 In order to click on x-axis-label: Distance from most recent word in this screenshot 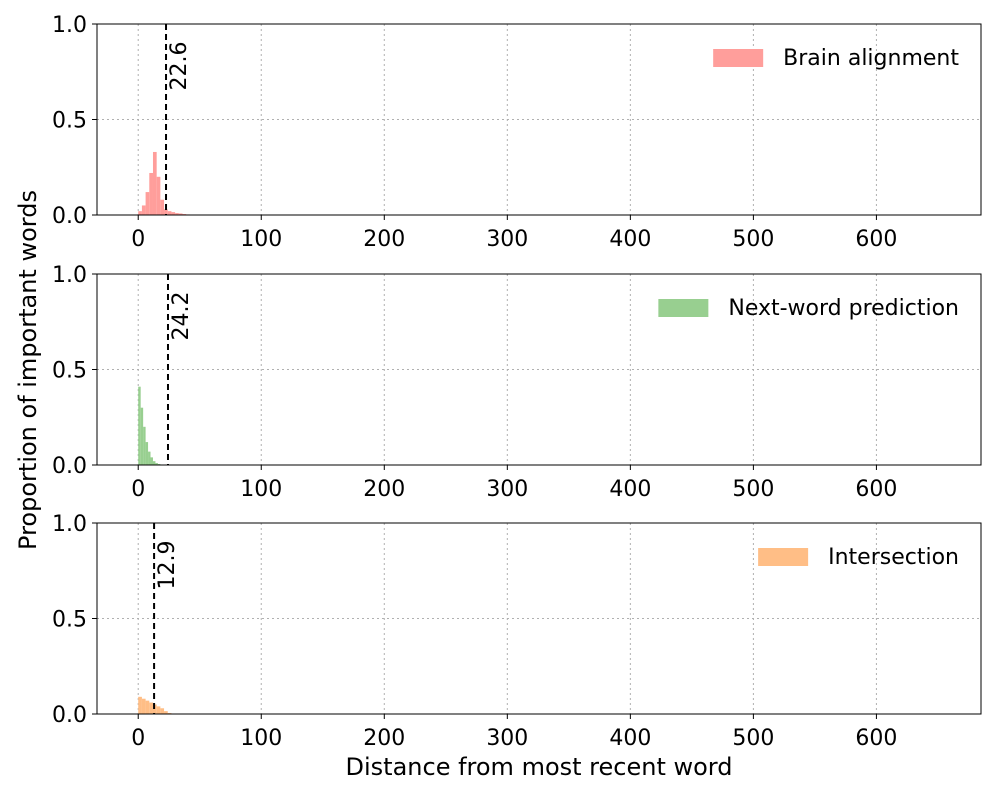, I will do `click(539, 767)`.